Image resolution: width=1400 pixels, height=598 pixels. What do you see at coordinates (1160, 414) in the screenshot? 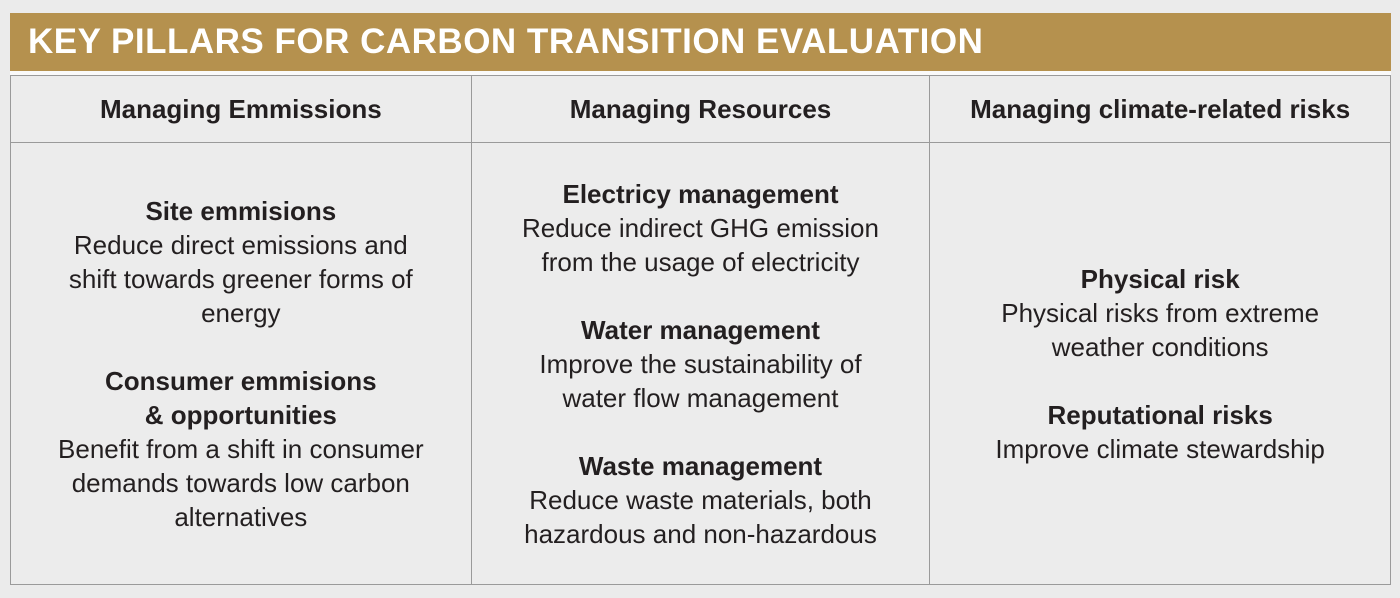
I see `entry-title: Reputational risks` at bounding box center [1160, 414].